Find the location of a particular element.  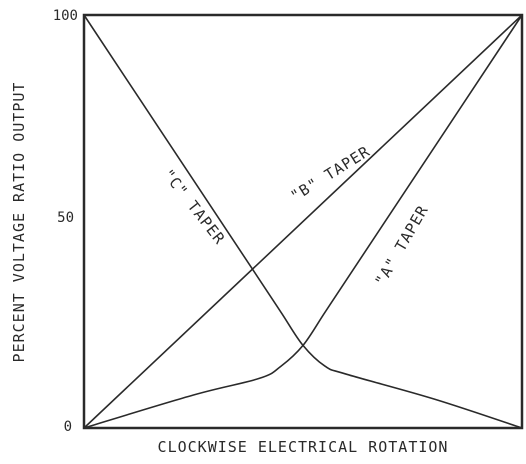

curve-label-a-taper: "A" TAPER is located at coordinates (401, 245).